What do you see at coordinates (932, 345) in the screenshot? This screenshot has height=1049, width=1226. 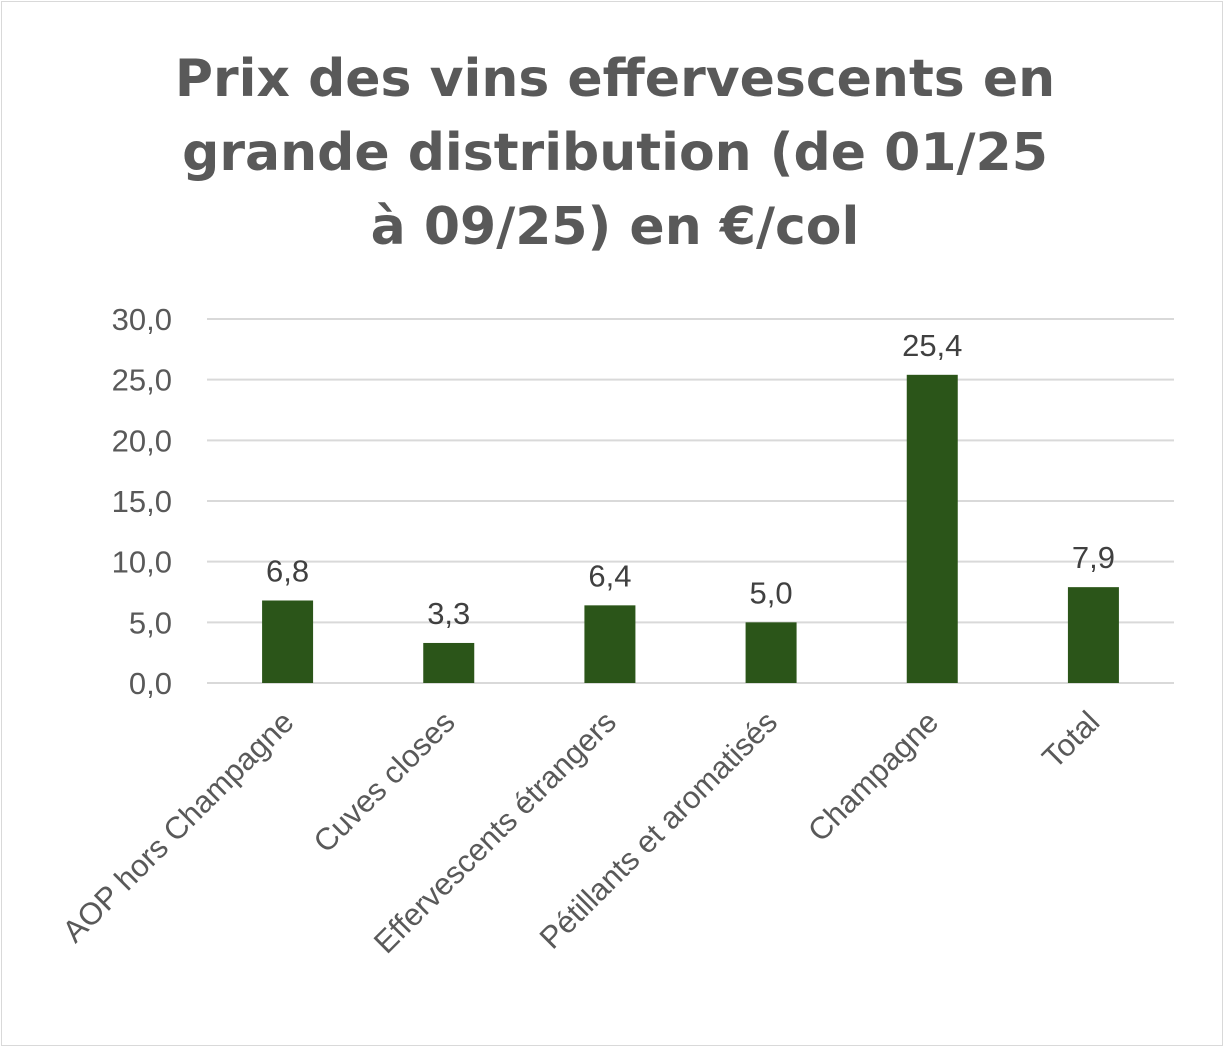 I see `data-label-4: 25,4` at bounding box center [932, 345].